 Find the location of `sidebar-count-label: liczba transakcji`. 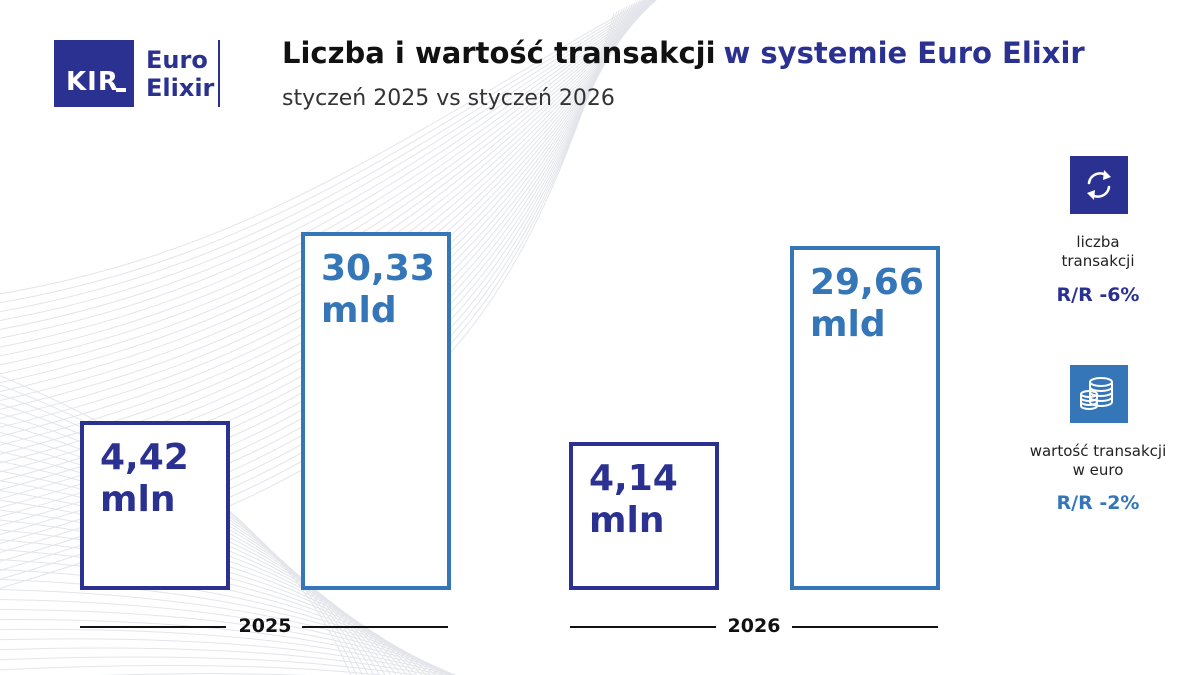

sidebar-count-label: liczba transakcji is located at coordinates (1098, 252).